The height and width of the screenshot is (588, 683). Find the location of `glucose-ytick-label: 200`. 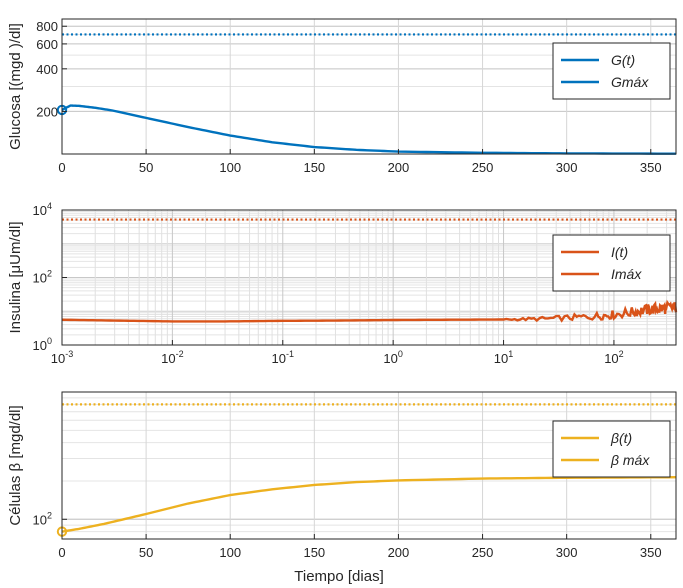

glucose-ytick-label: 200 is located at coordinates (47, 111).